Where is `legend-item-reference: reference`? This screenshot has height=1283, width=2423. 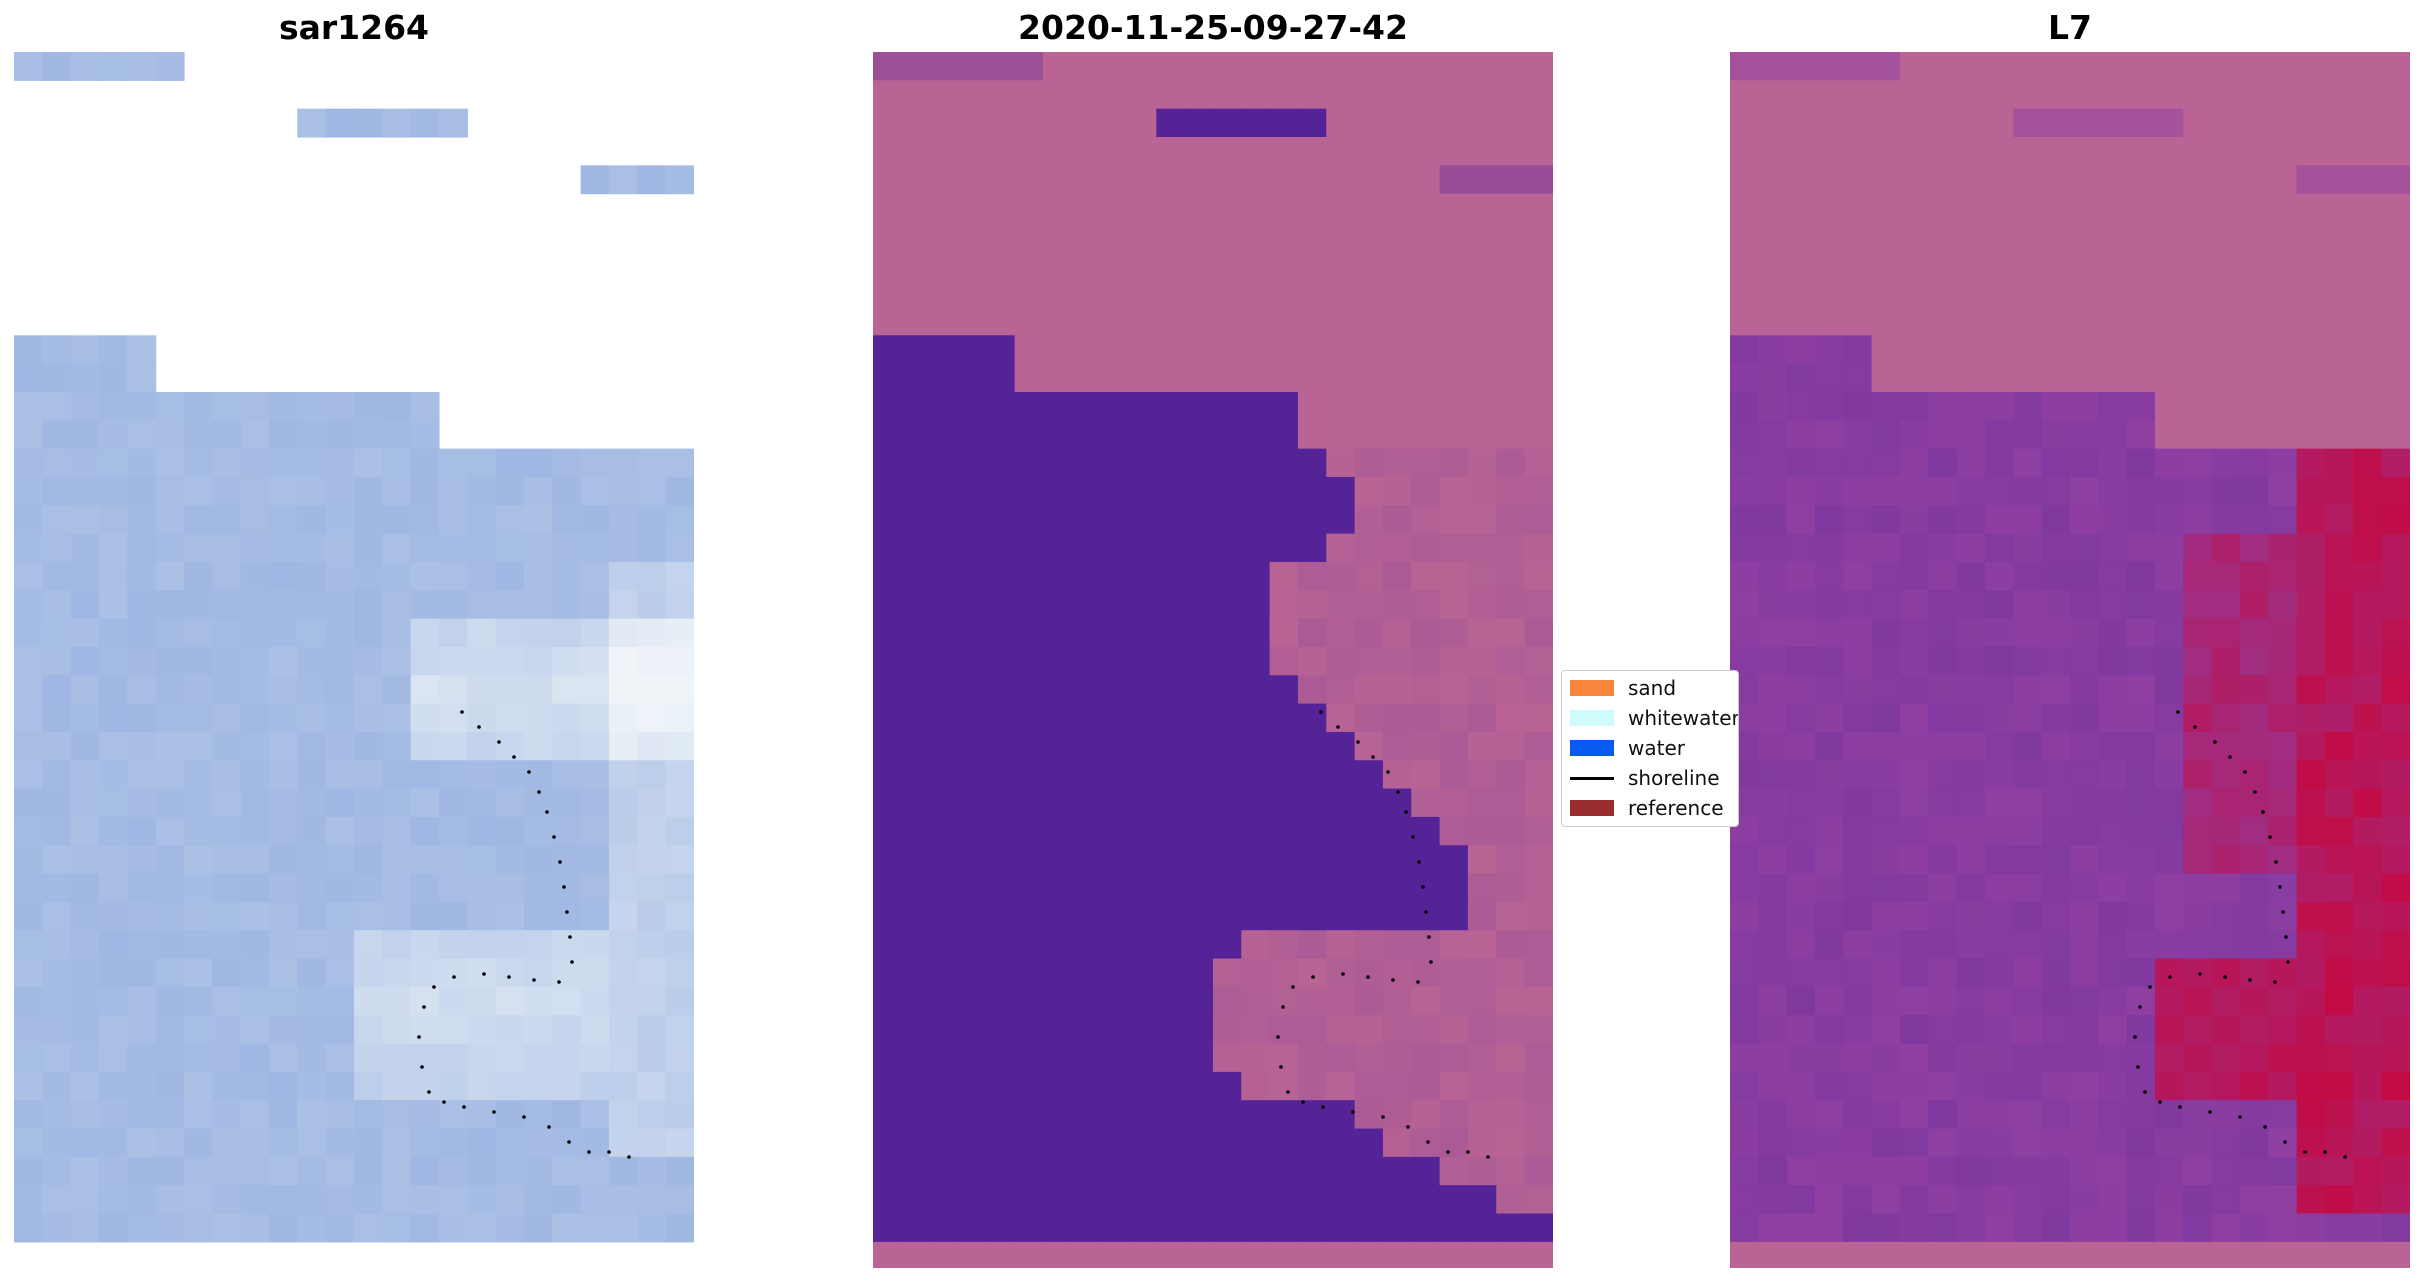 legend-item-reference: reference is located at coordinates (1647, 808).